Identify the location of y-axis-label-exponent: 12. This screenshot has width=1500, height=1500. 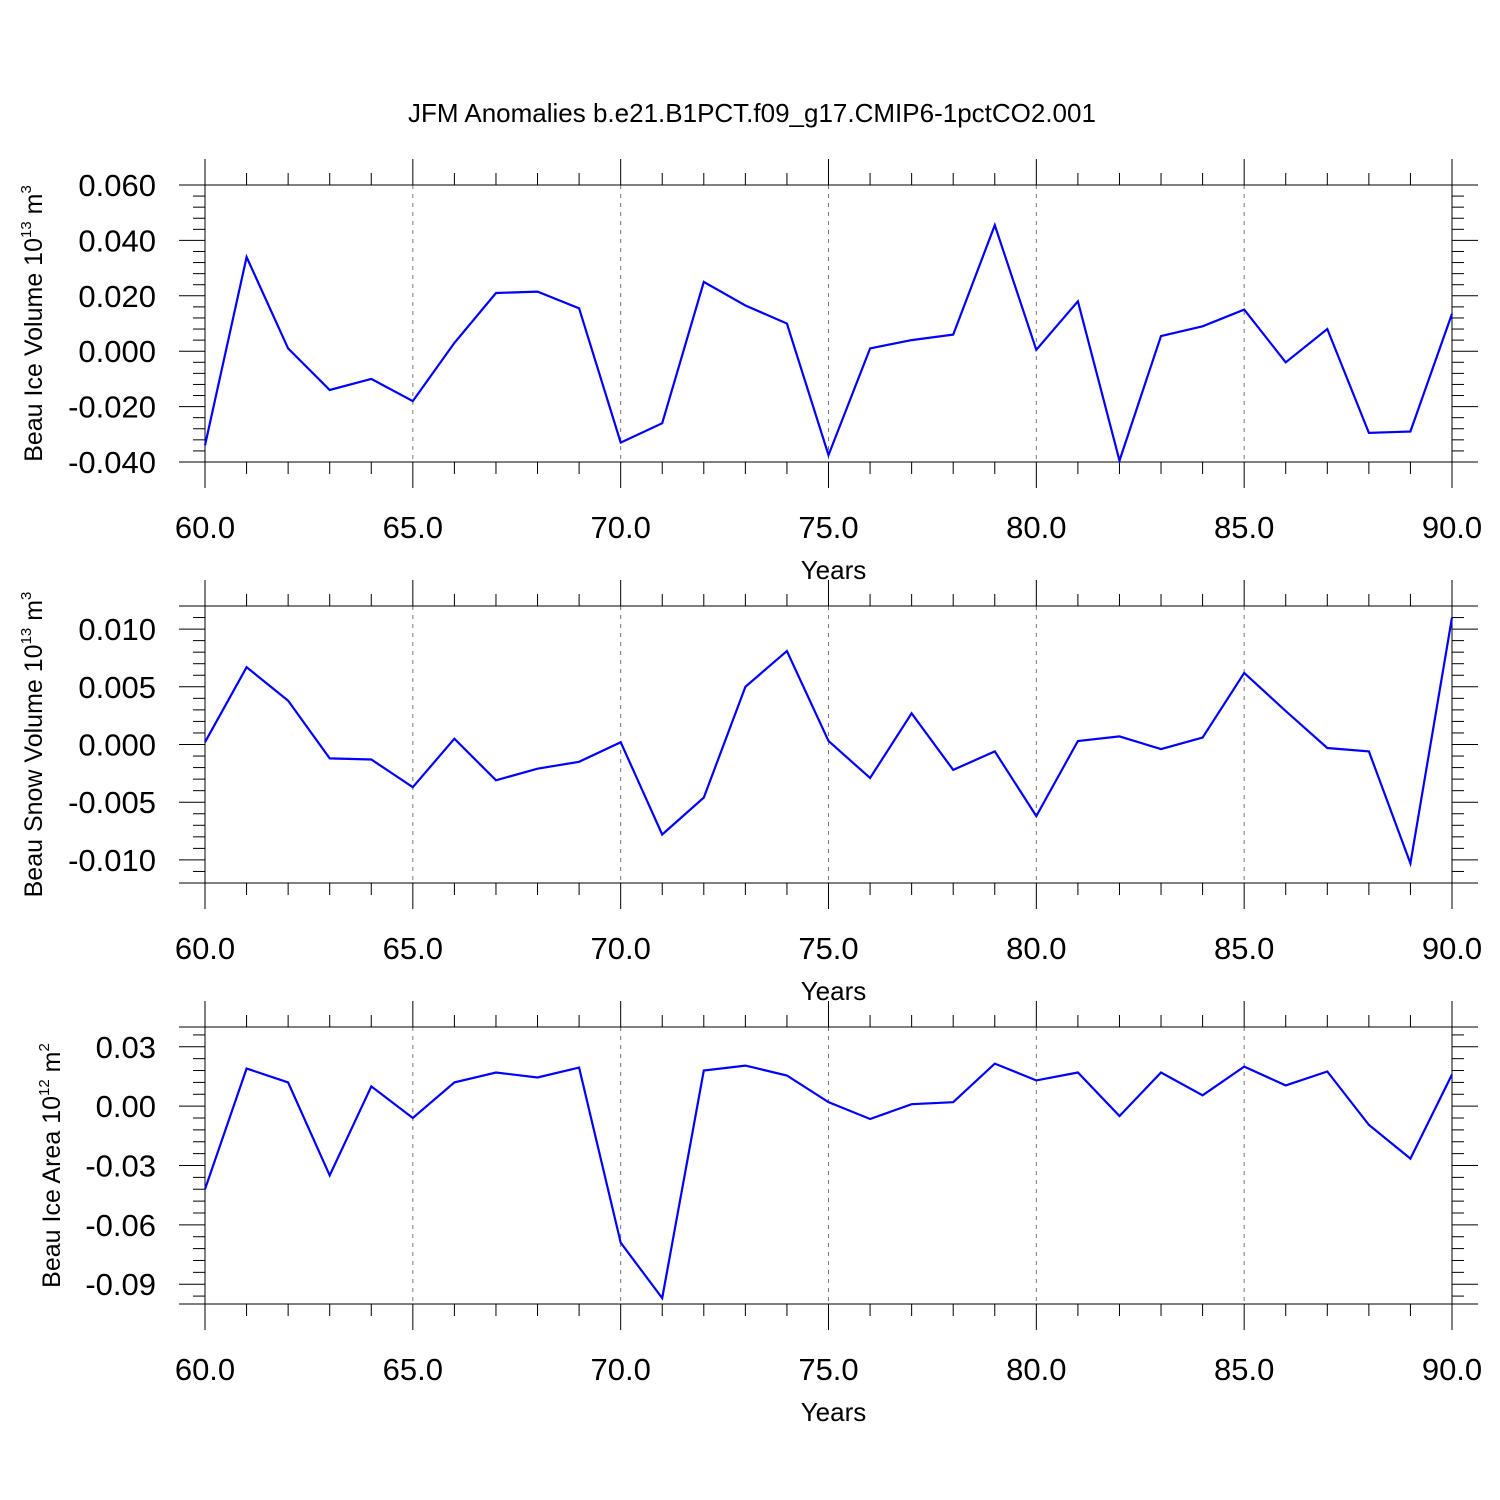
(44, 1087).